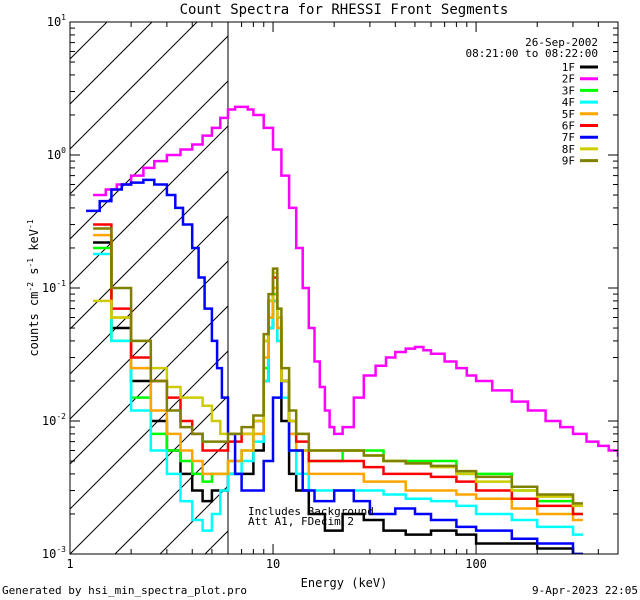 This screenshot has width=640, height=600. Describe the element at coordinates (568, 137) in the screenshot. I see `legend-label-7F: 7F` at that location.